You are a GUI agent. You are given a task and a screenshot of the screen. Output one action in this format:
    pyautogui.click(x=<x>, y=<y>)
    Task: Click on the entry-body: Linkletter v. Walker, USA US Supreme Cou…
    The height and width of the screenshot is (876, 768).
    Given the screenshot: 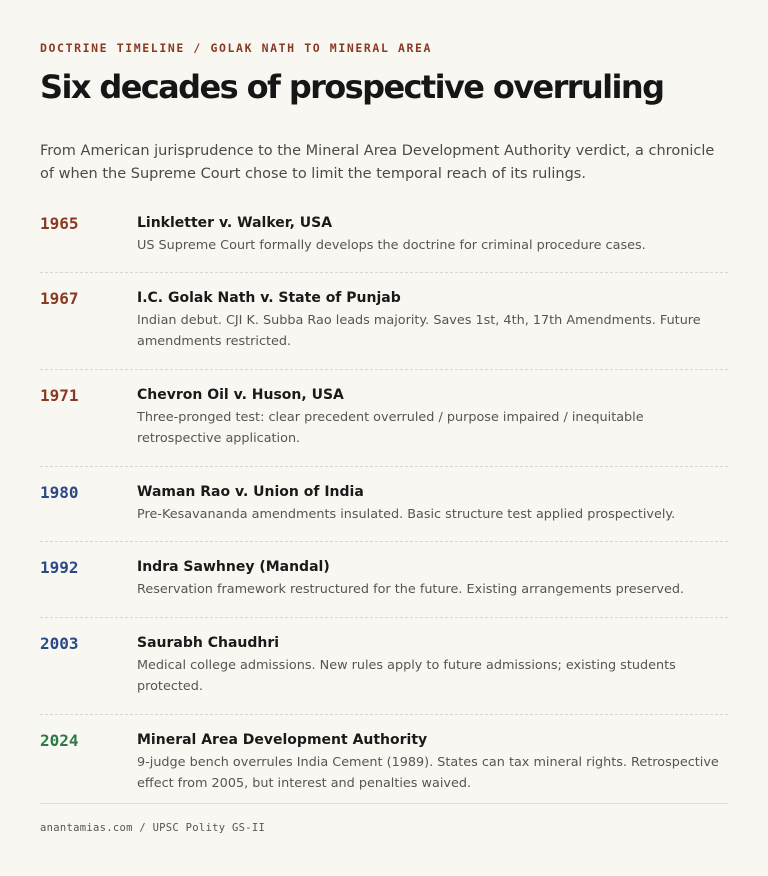 What is the action you would take?
    pyautogui.click(x=432, y=234)
    